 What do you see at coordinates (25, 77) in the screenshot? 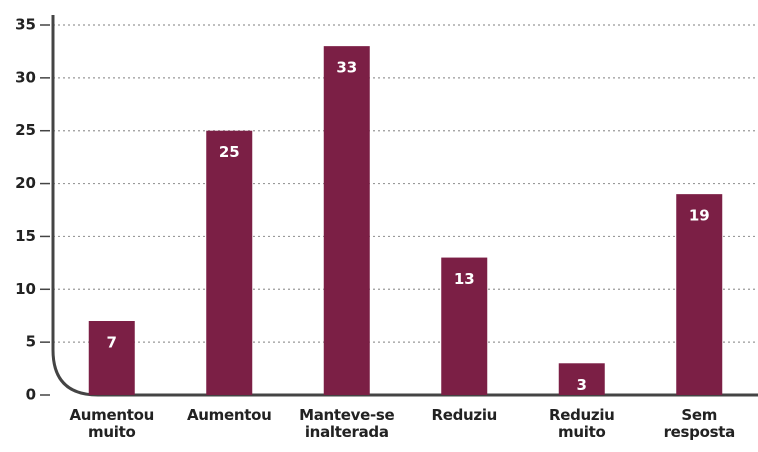
I see `y-tick-label: 30` at bounding box center [25, 77].